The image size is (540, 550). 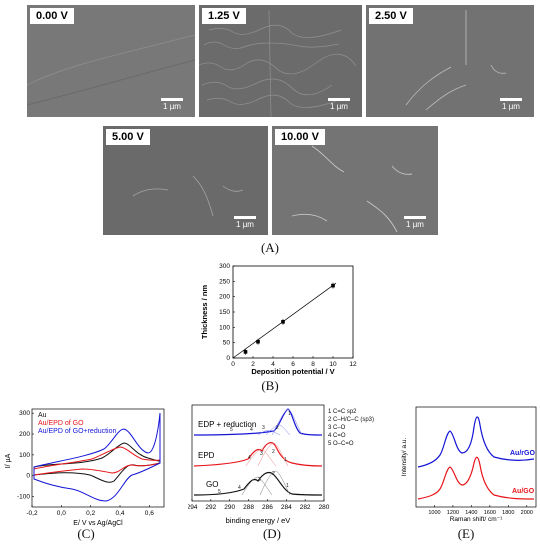 What do you see at coordinates (97, 461) in the screenshot?
I see `cv-curve-au-epd-go` at bounding box center [97, 461].